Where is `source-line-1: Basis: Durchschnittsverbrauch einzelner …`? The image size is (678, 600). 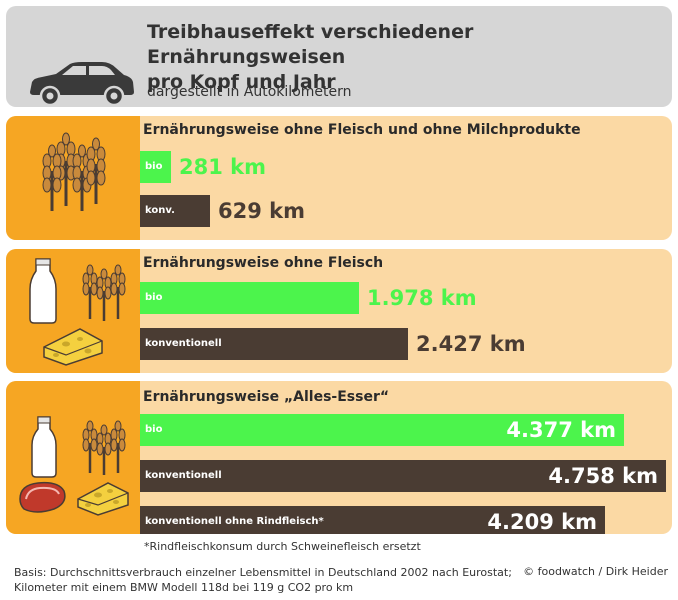
source-line-1: Basis: Durchschnittsverbrauch einzelner … is located at coordinates (263, 572).